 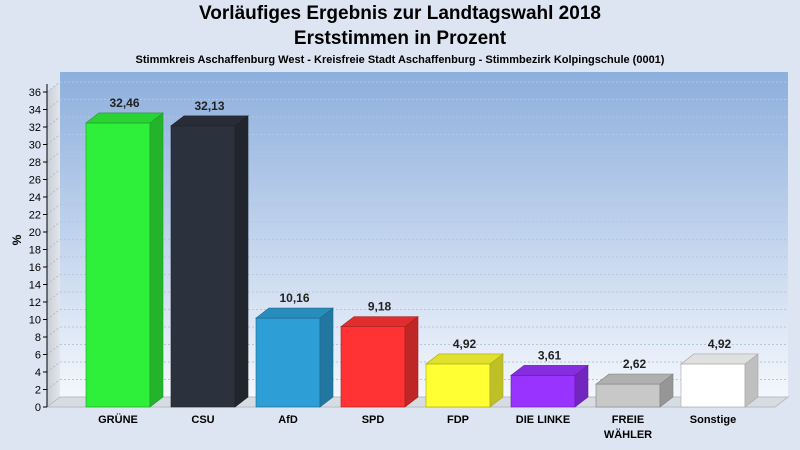 I want to click on value-label: 9,18, so click(x=380, y=307).